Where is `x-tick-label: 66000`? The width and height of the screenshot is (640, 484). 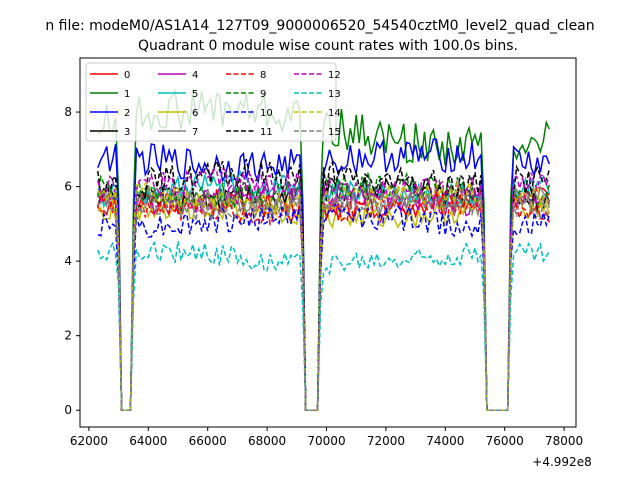
x-tick-label: 66000 is located at coordinates (208, 441).